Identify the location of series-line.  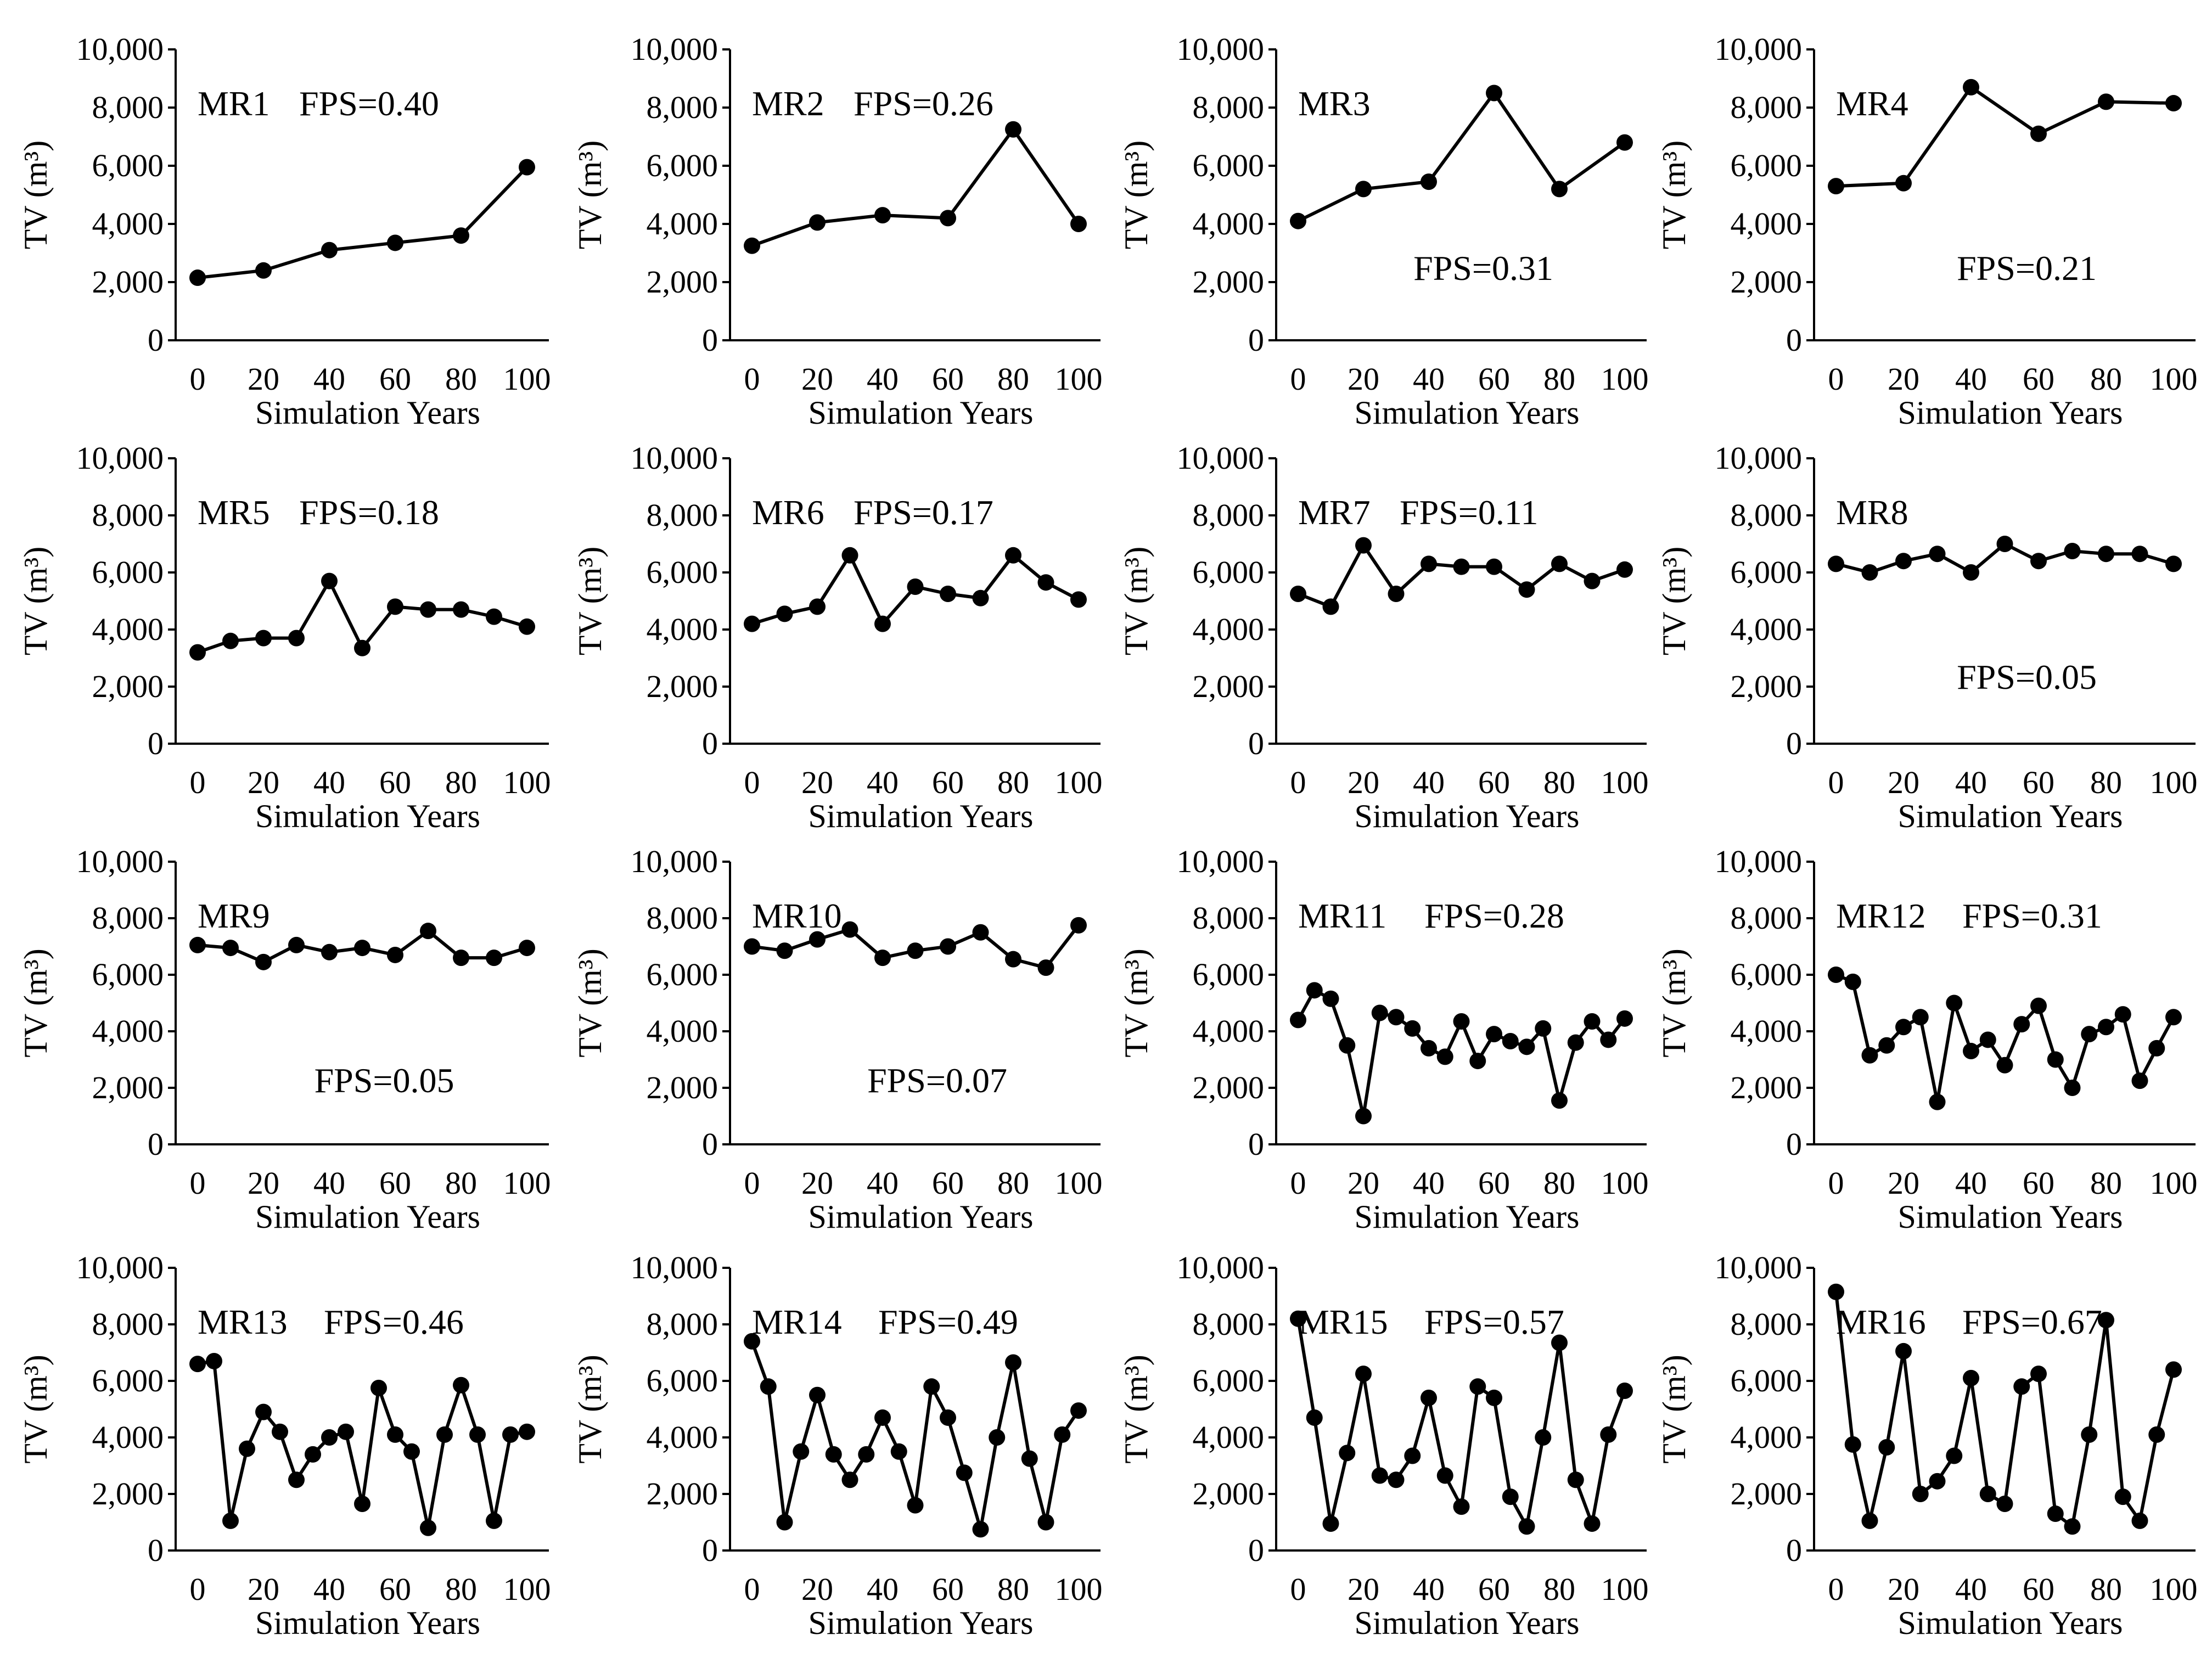
(1461, 1425).